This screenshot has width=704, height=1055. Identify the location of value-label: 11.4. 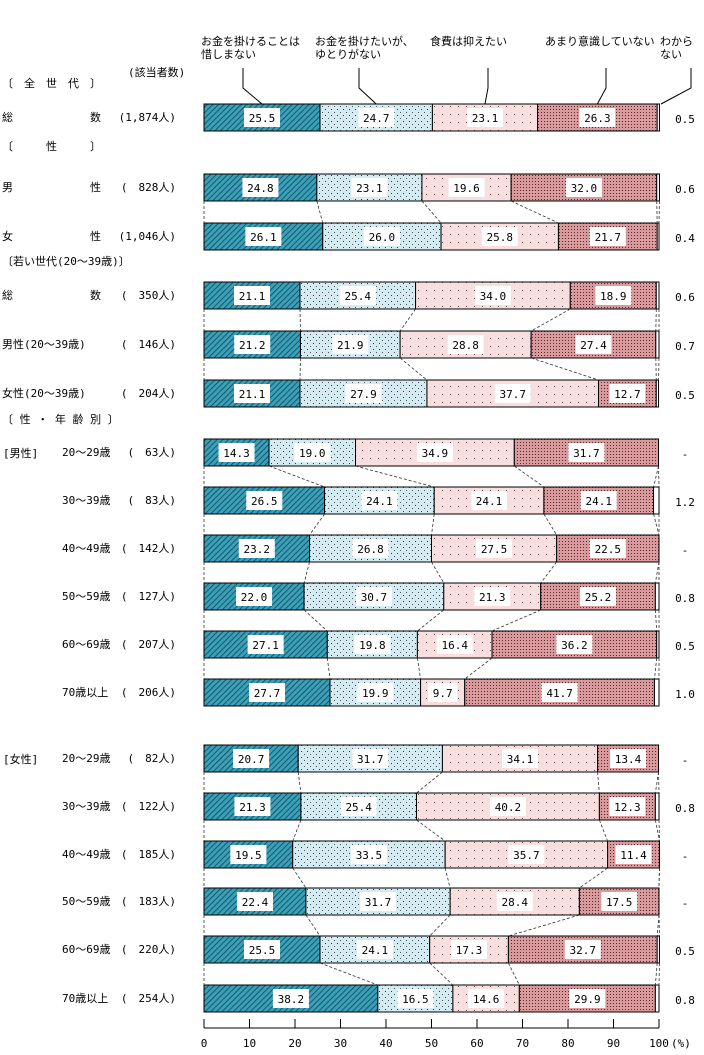
(633, 855).